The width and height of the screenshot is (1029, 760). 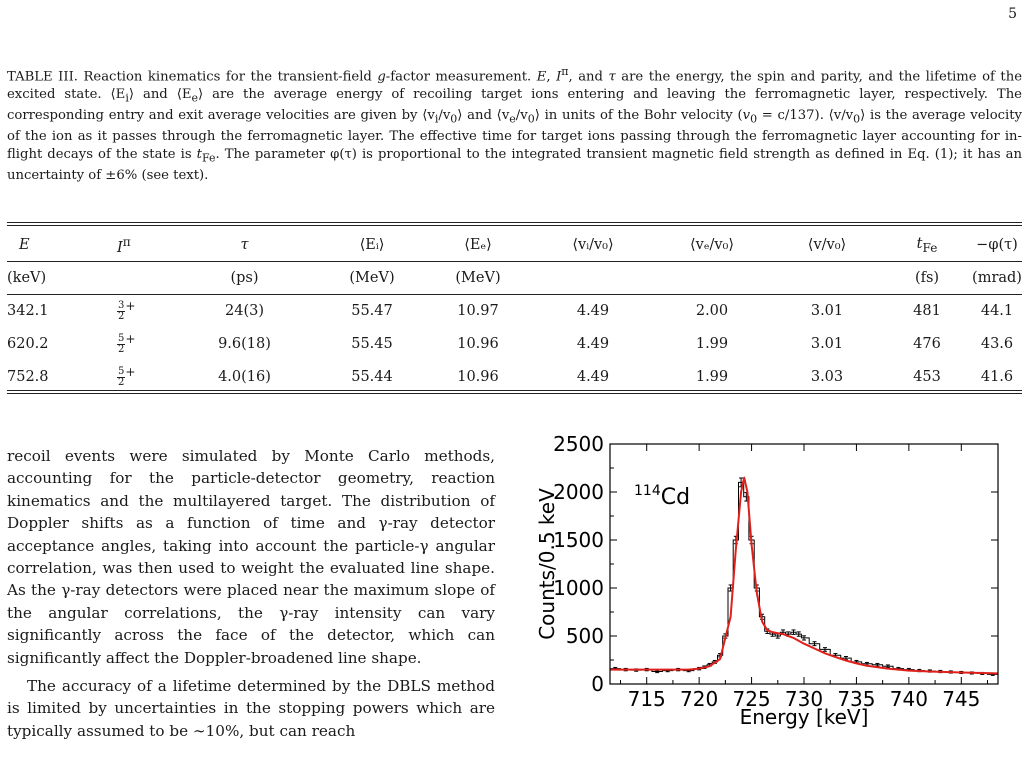 I want to click on table-units-rule, so click(x=514, y=294).